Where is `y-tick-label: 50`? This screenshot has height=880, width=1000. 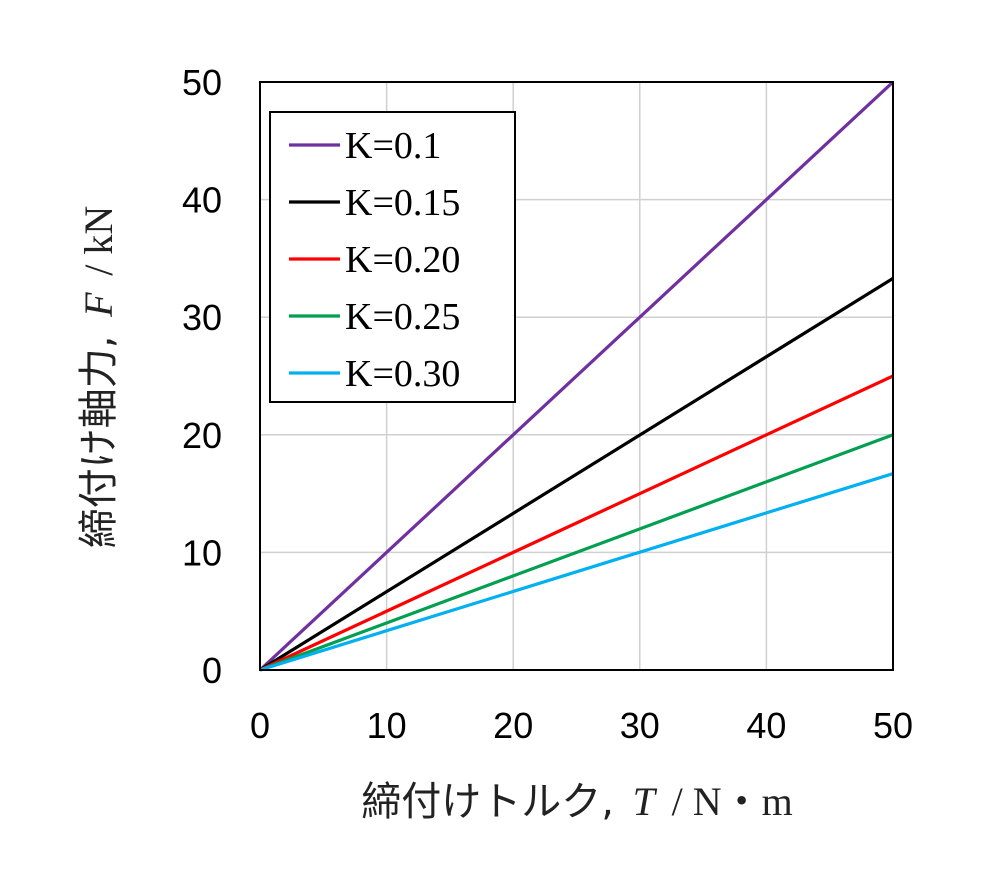
y-tick-label: 50 is located at coordinates (202, 82).